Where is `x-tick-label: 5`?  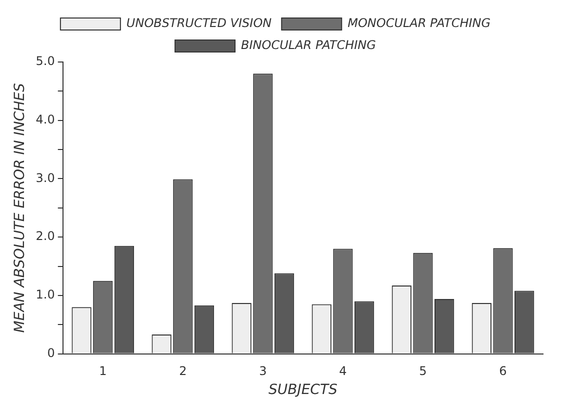 x-tick-label: 5 is located at coordinates (423, 371).